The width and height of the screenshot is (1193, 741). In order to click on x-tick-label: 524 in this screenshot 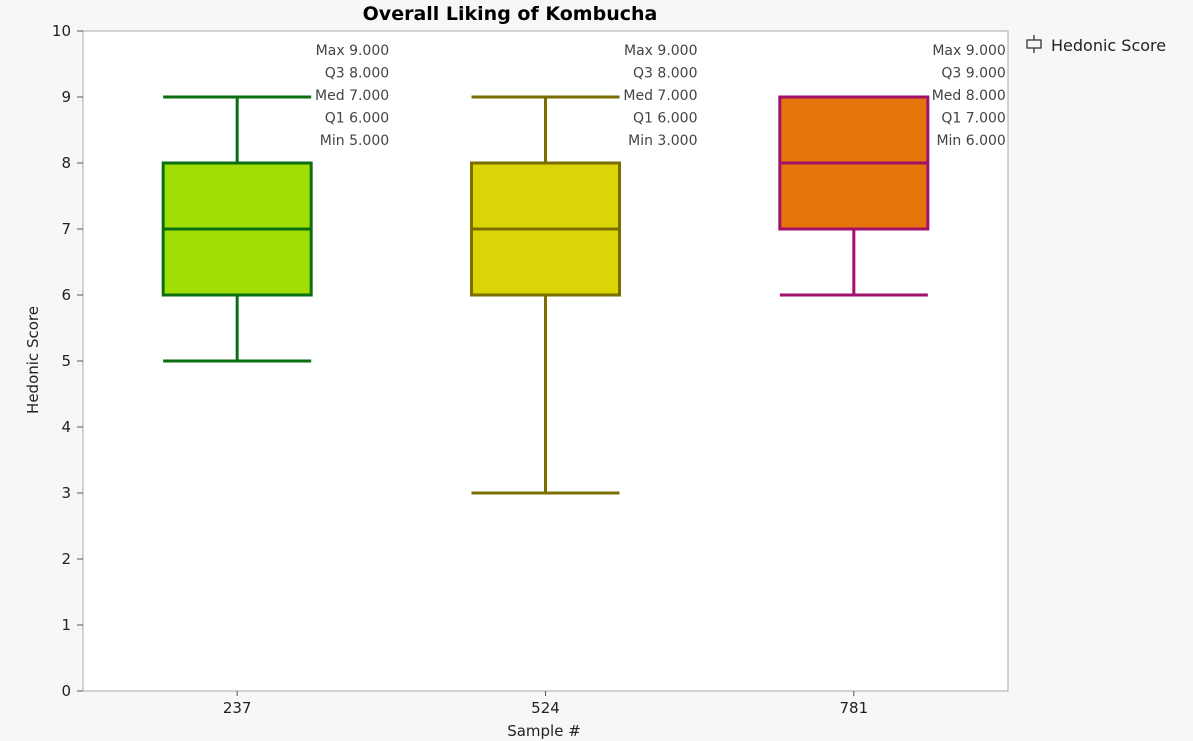, I will do `click(545, 708)`.